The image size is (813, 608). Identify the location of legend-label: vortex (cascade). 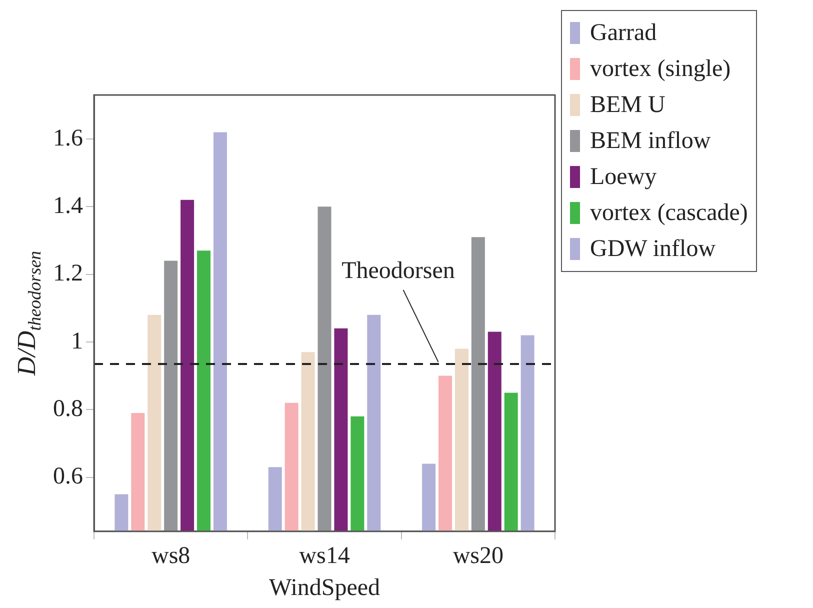
(669, 213).